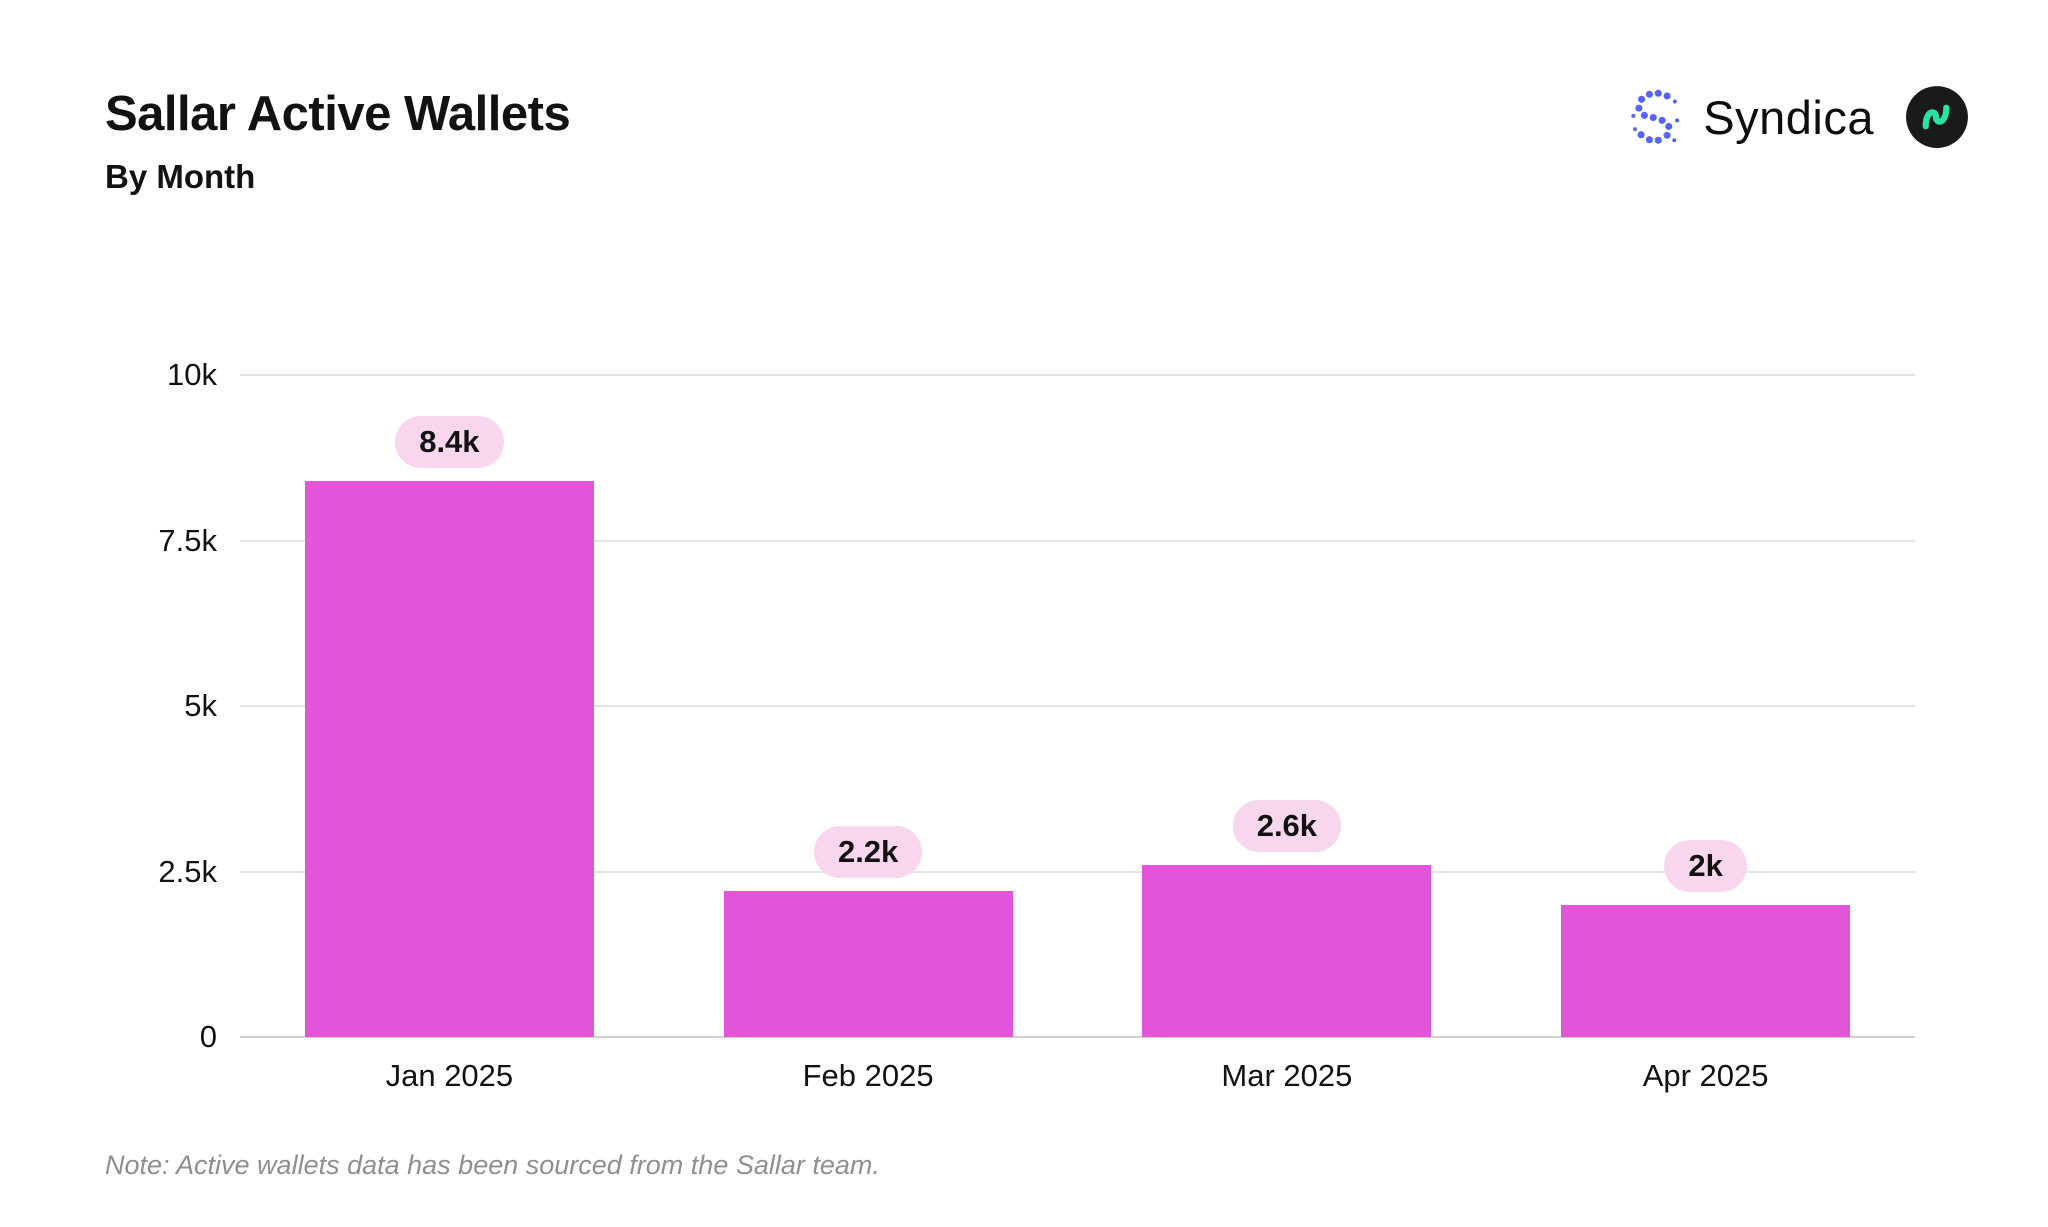 This screenshot has width=2048, height=1227. What do you see at coordinates (449, 441) in the screenshot?
I see `bar-value-label: 8.4k` at bounding box center [449, 441].